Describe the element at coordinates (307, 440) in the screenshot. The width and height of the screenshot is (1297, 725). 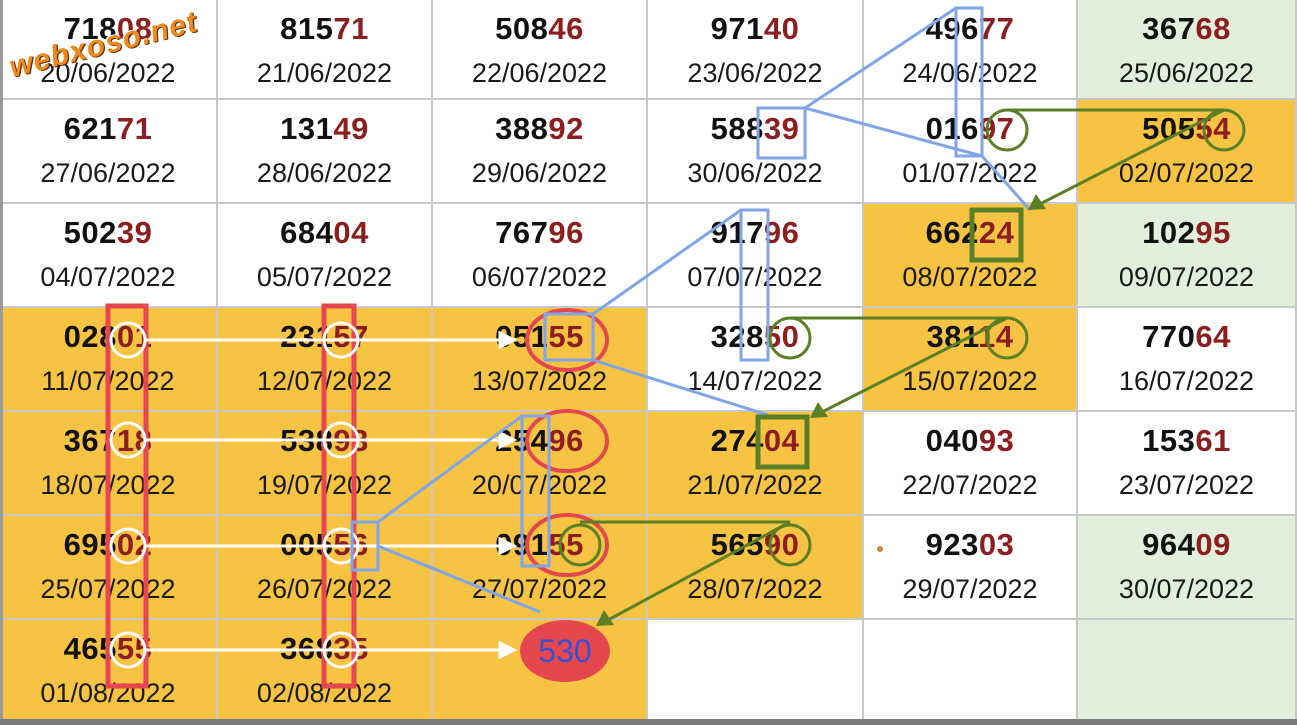
I see `number-head: 538` at that location.